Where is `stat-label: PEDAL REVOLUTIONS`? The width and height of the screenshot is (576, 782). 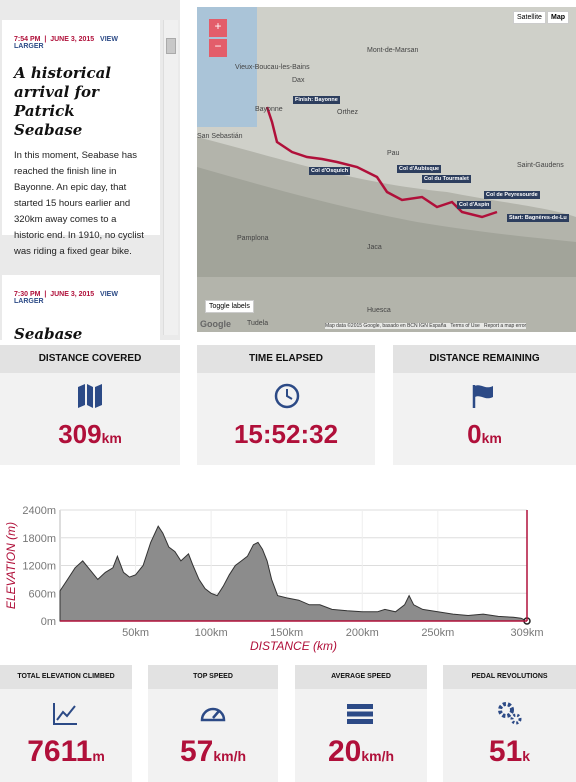 stat-label: PEDAL REVOLUTIONS is located at coordinates (509, 677).